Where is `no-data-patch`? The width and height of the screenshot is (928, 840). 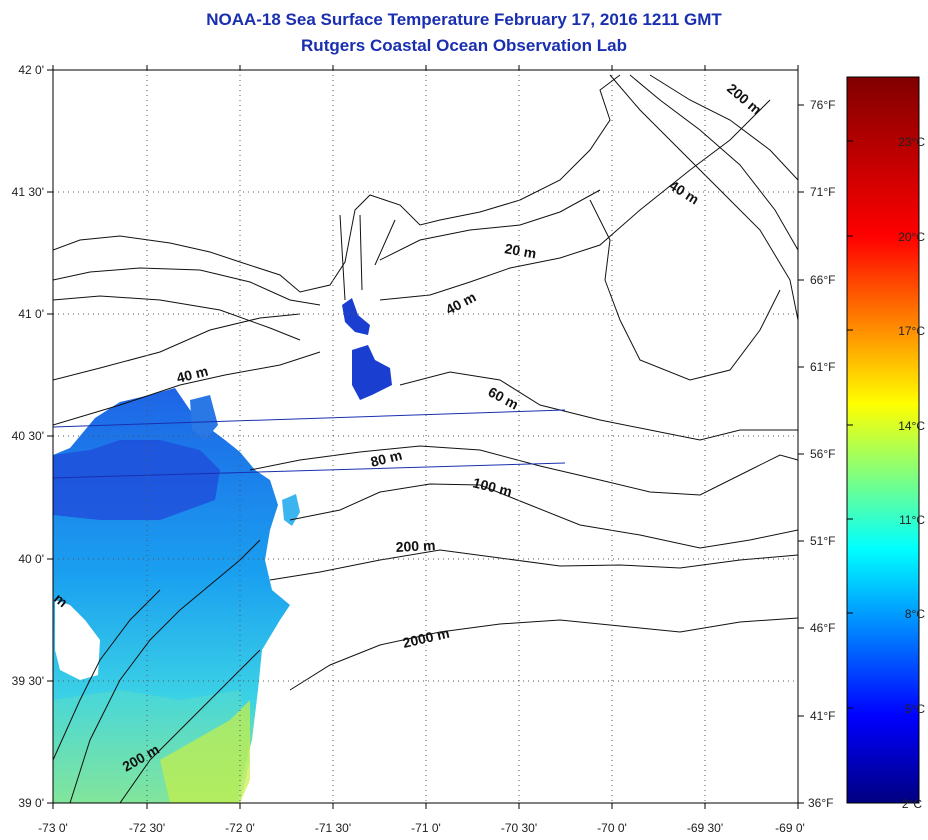
no-data-patch is located at coordinates (77, 640).